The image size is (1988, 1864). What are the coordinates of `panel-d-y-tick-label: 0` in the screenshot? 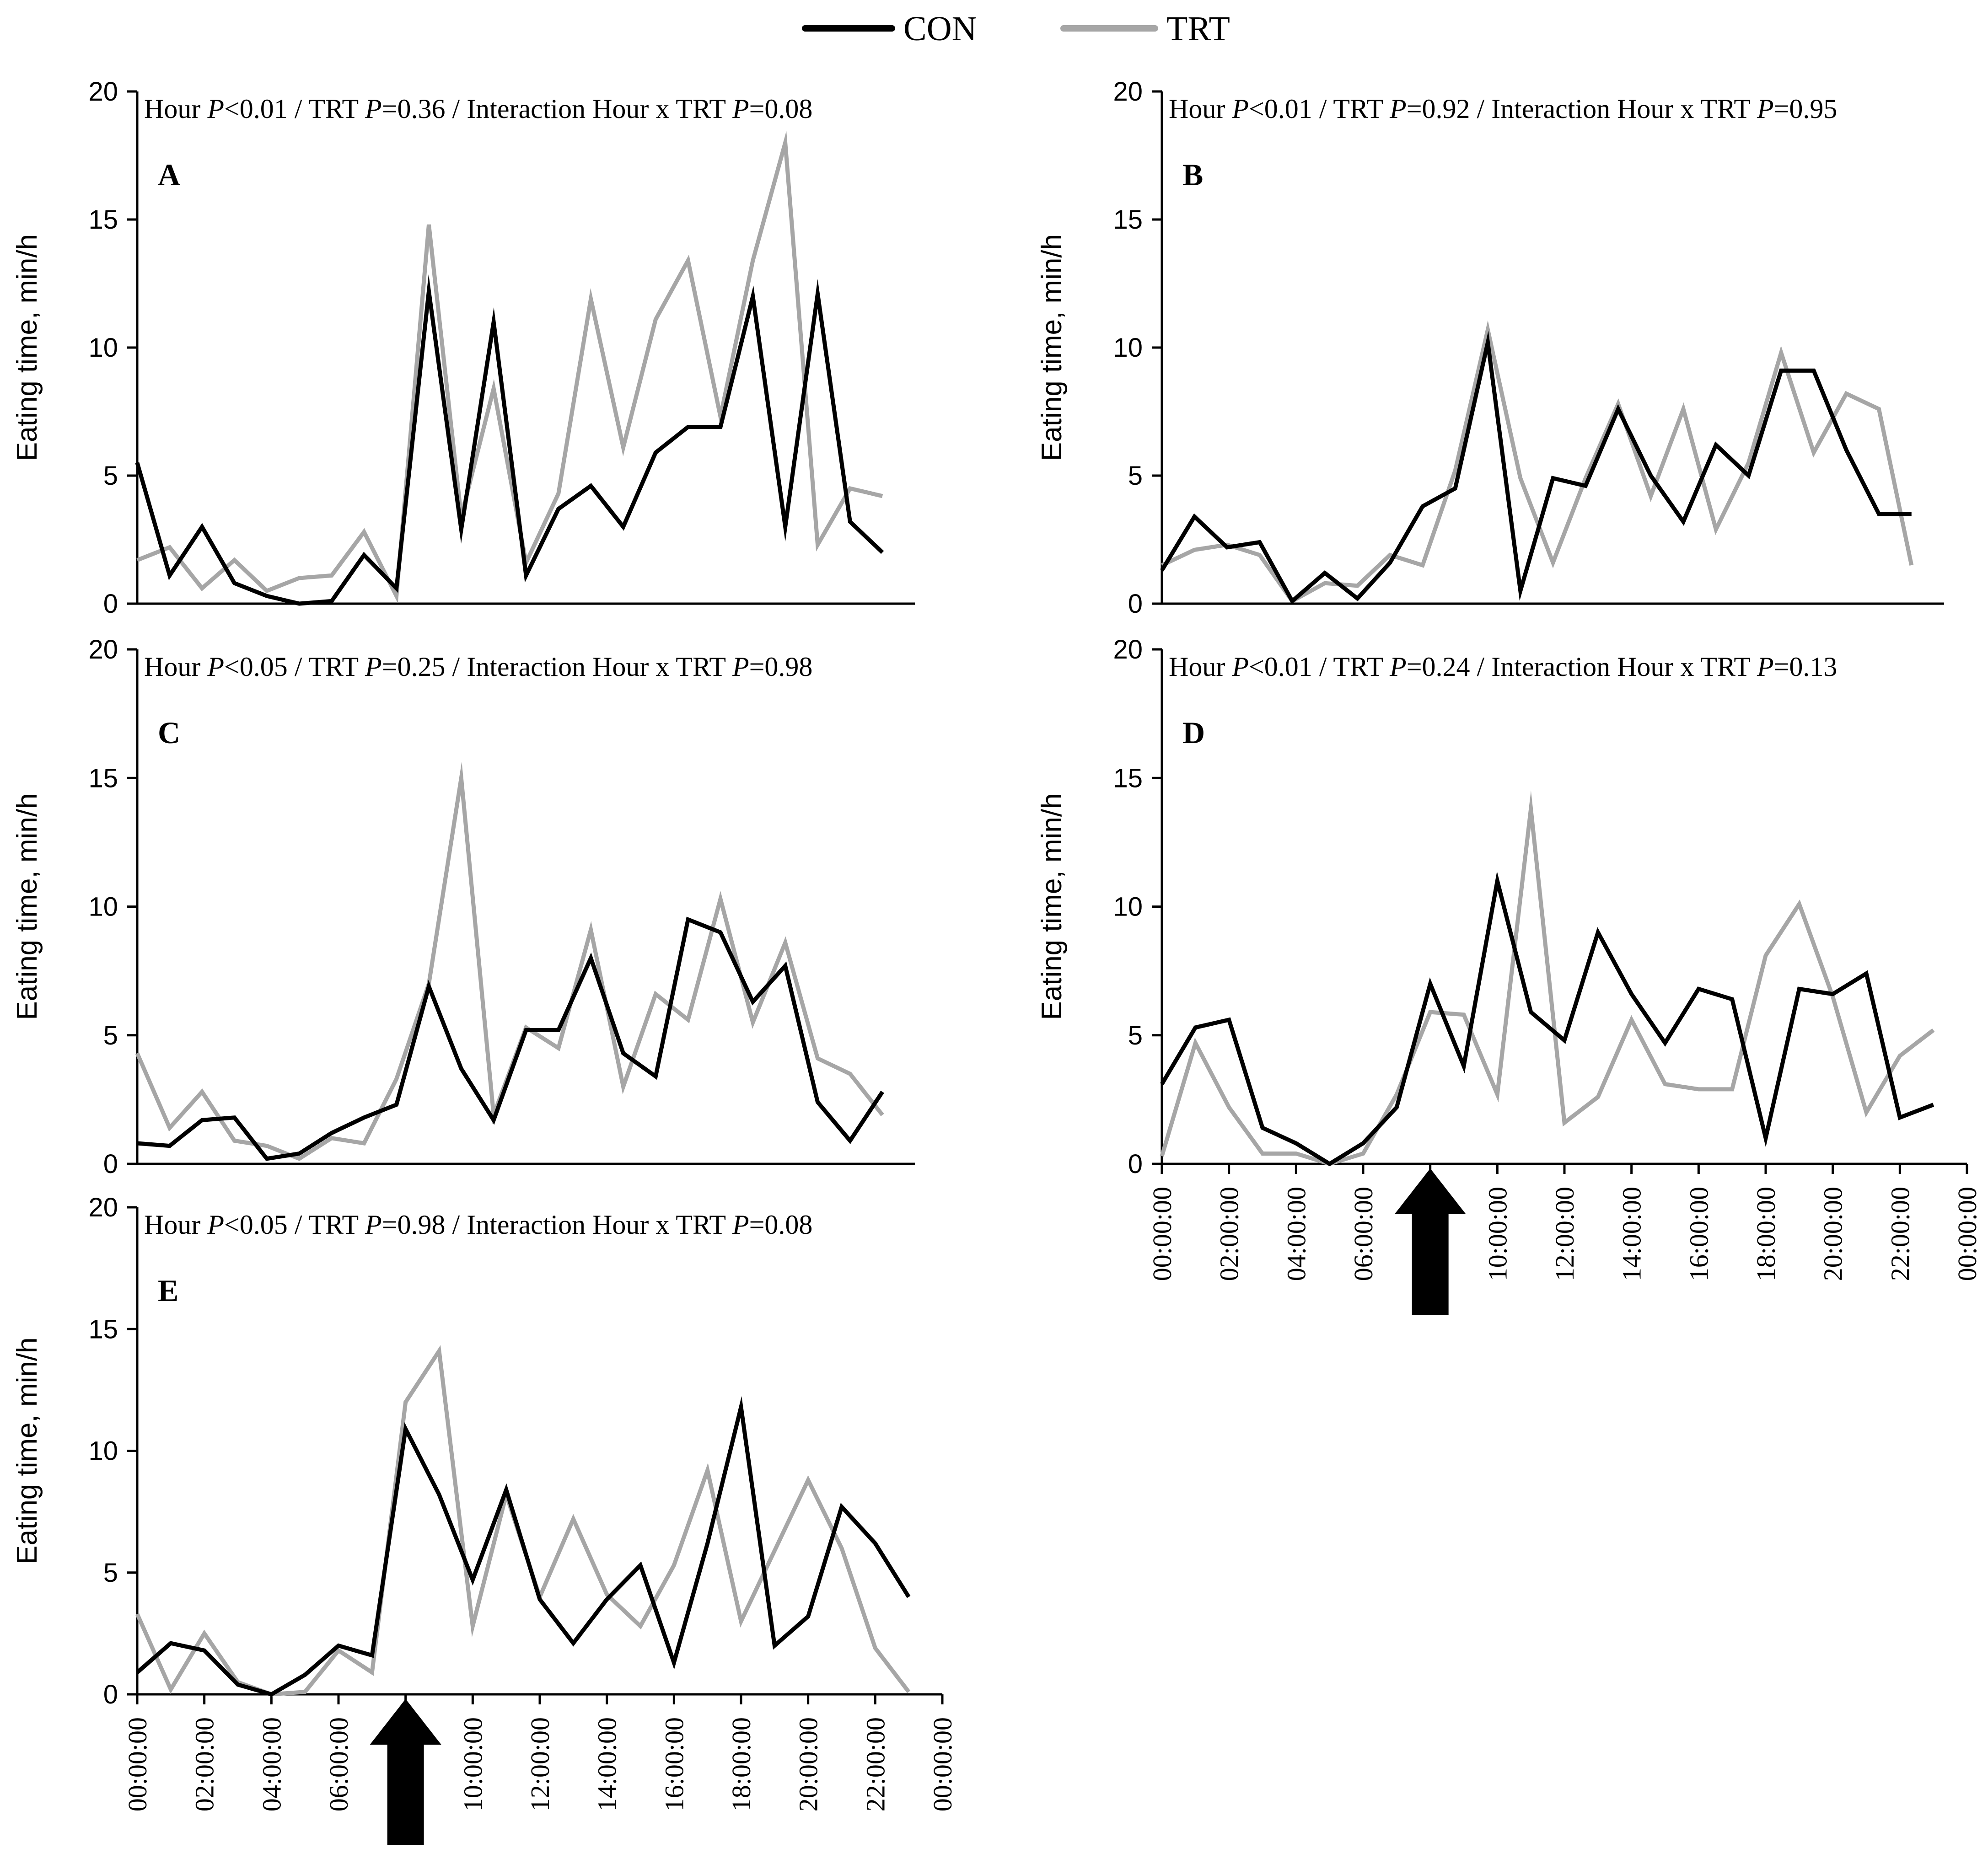 It's located at (1136, 1164).